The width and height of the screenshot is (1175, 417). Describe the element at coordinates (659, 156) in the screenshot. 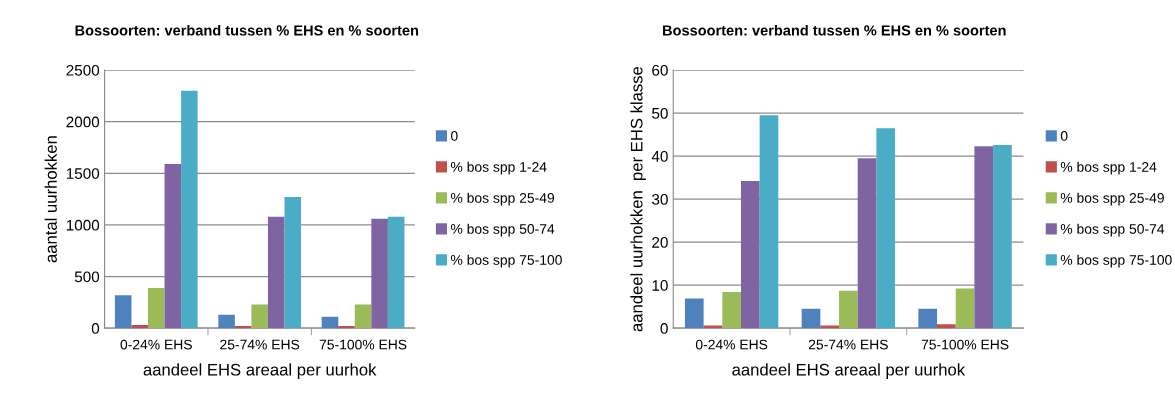

I see `y-tick-label: 40` at that location.